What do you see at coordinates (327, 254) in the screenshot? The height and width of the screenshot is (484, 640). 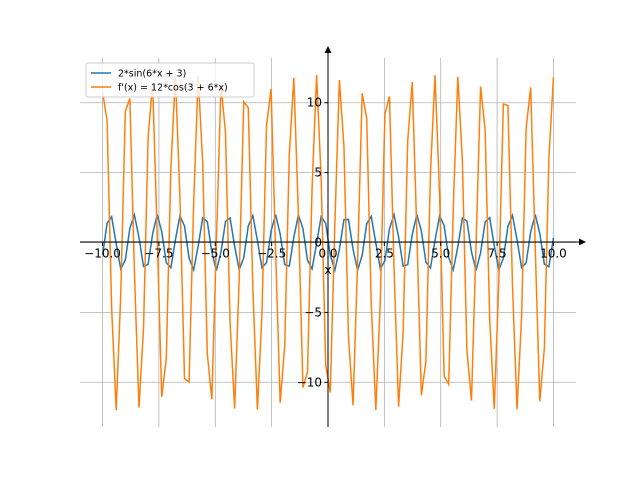 I see `x-tick-label: 0.0` at bounding box center [327, 254].